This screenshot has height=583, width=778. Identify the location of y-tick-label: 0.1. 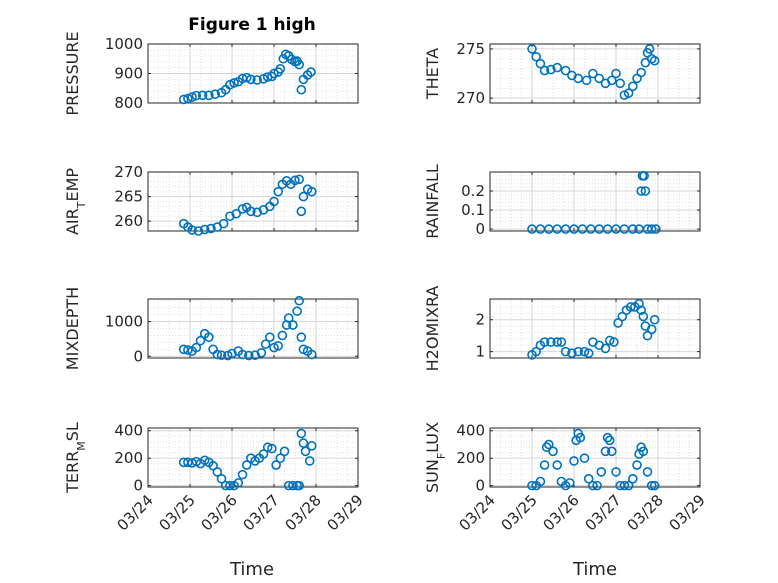
(473, 210).